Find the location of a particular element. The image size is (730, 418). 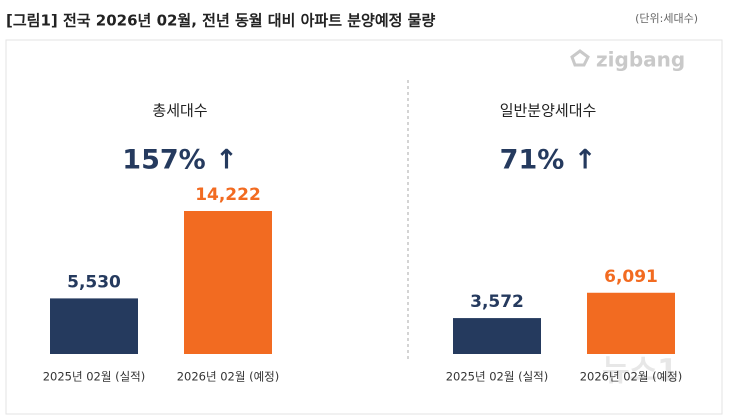

brand-logo: zigbang is located at coordinates (627, 60).